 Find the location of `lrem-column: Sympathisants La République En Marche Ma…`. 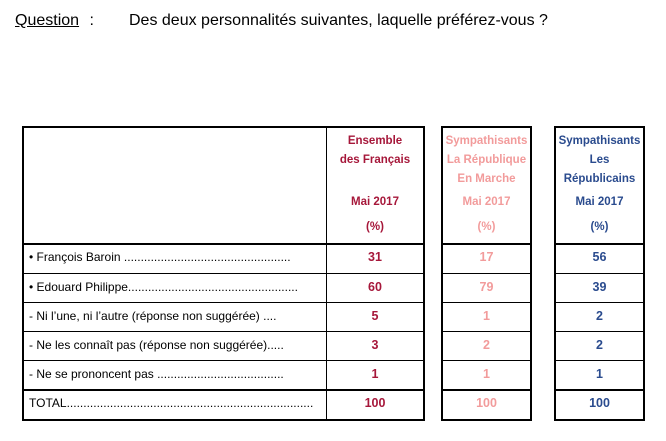

lrem-column: Sympathisants La République En Marche Ma… is located at coordinates (486, 273).